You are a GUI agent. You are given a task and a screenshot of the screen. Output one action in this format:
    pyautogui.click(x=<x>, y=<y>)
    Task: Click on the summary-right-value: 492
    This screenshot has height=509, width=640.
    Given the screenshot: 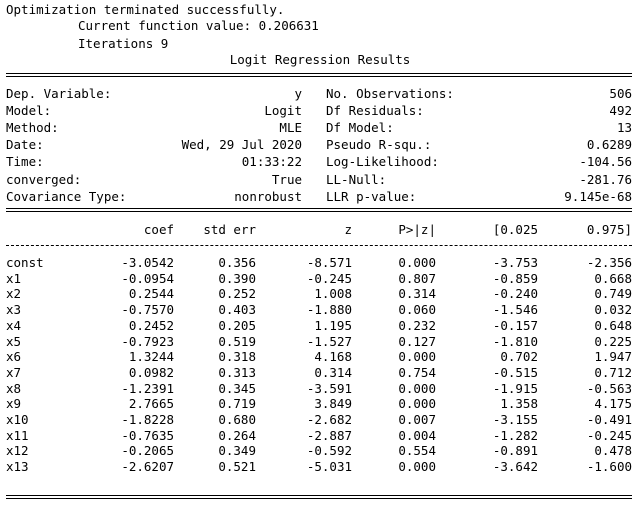 What is the action you would take?
    pyautogui.click(x=620, y=110)
    